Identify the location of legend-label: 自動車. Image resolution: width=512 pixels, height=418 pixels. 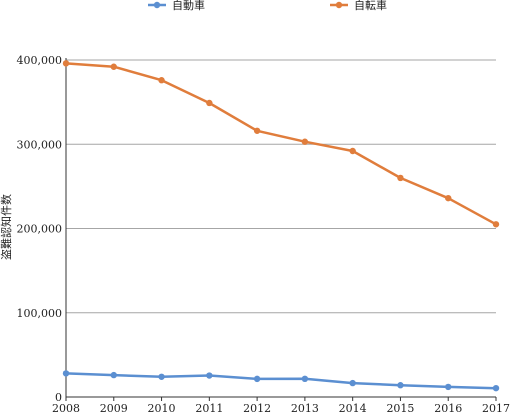
(188, 6).